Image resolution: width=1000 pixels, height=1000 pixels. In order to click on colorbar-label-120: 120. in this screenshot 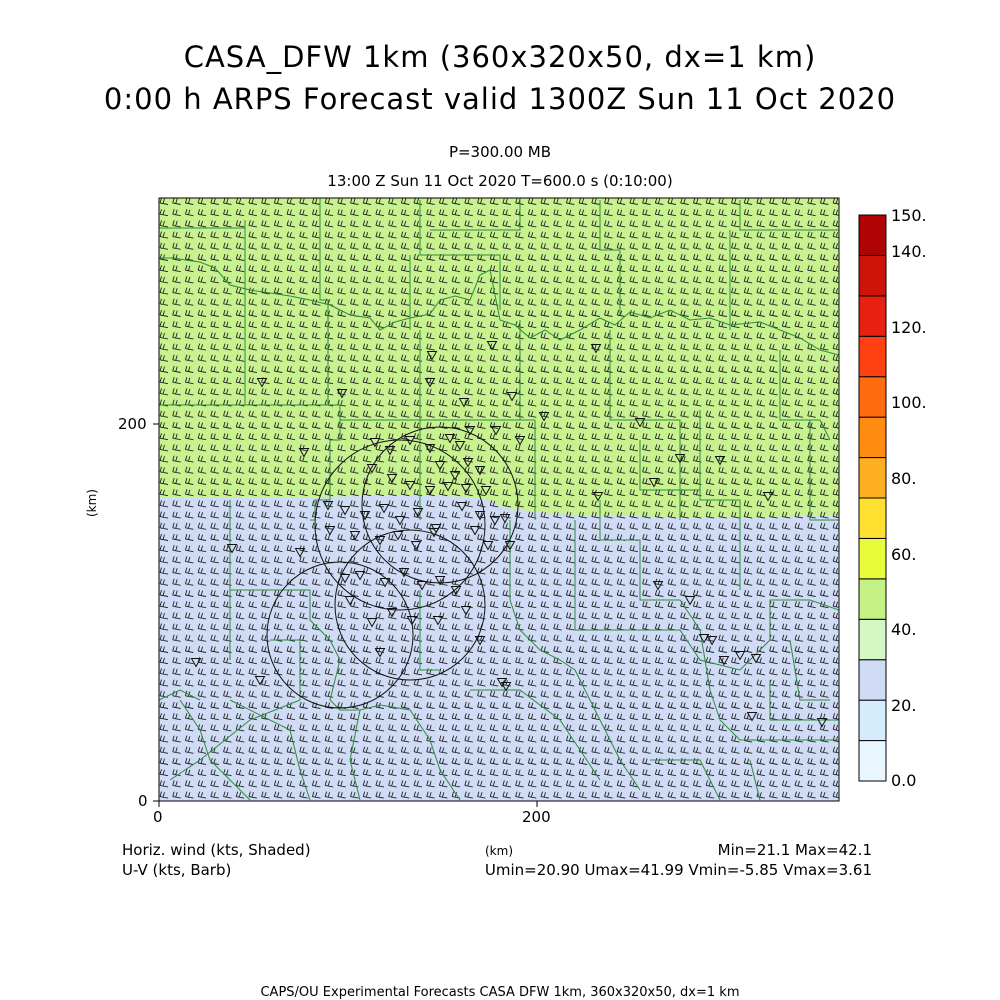, I will do `click(909, 327)`.